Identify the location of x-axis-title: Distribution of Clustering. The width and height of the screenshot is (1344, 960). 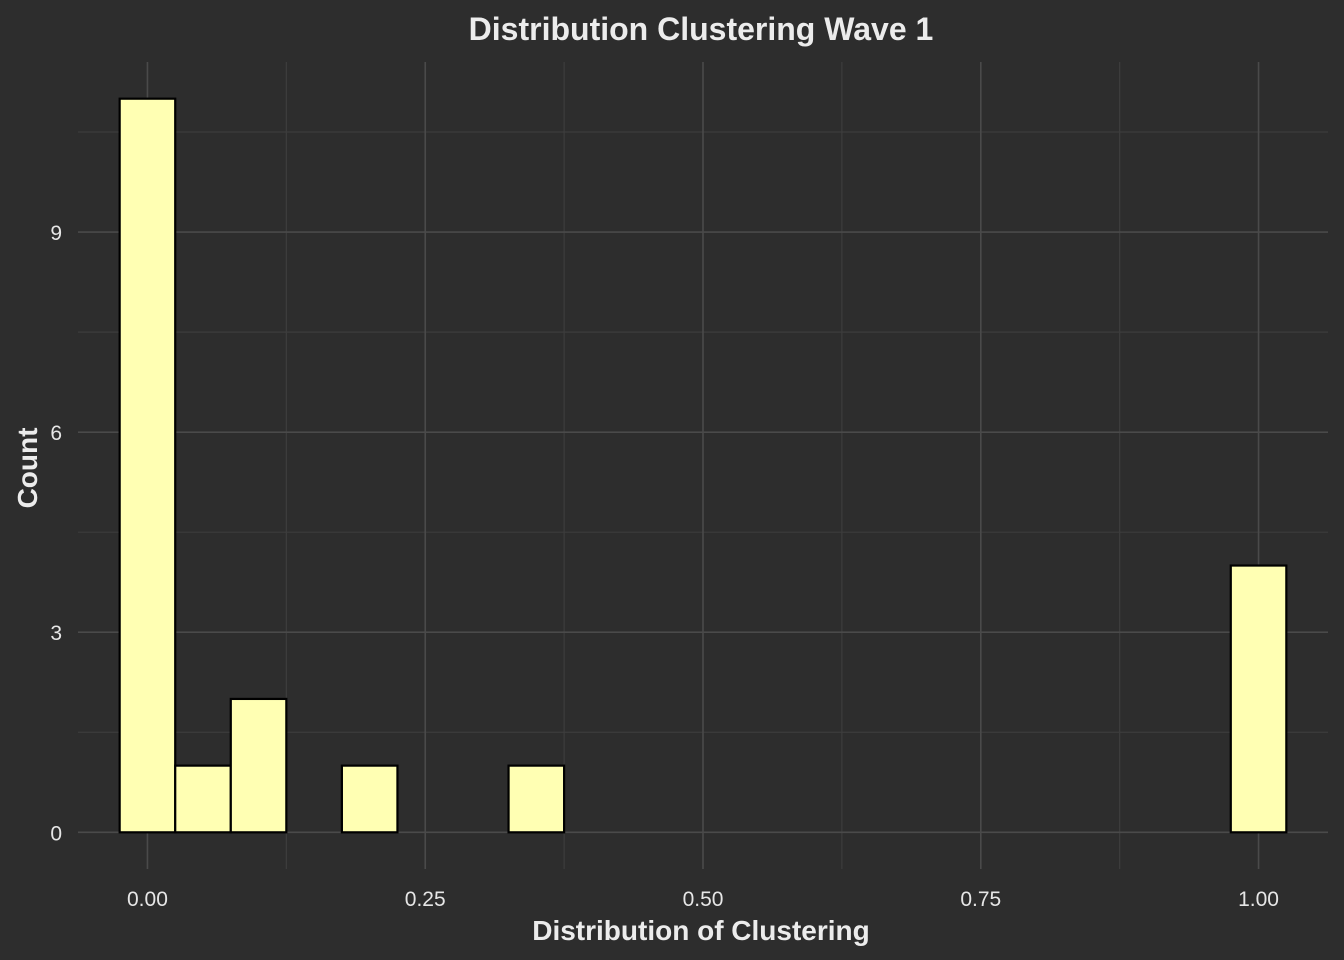
(701, 930).